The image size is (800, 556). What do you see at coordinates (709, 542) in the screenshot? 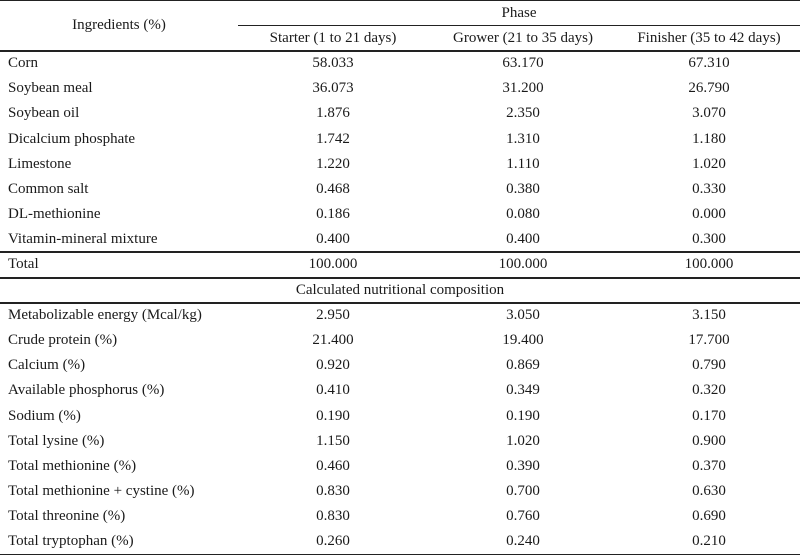
I see `finisher-value: 0.210` at bounding box center [709, 542].